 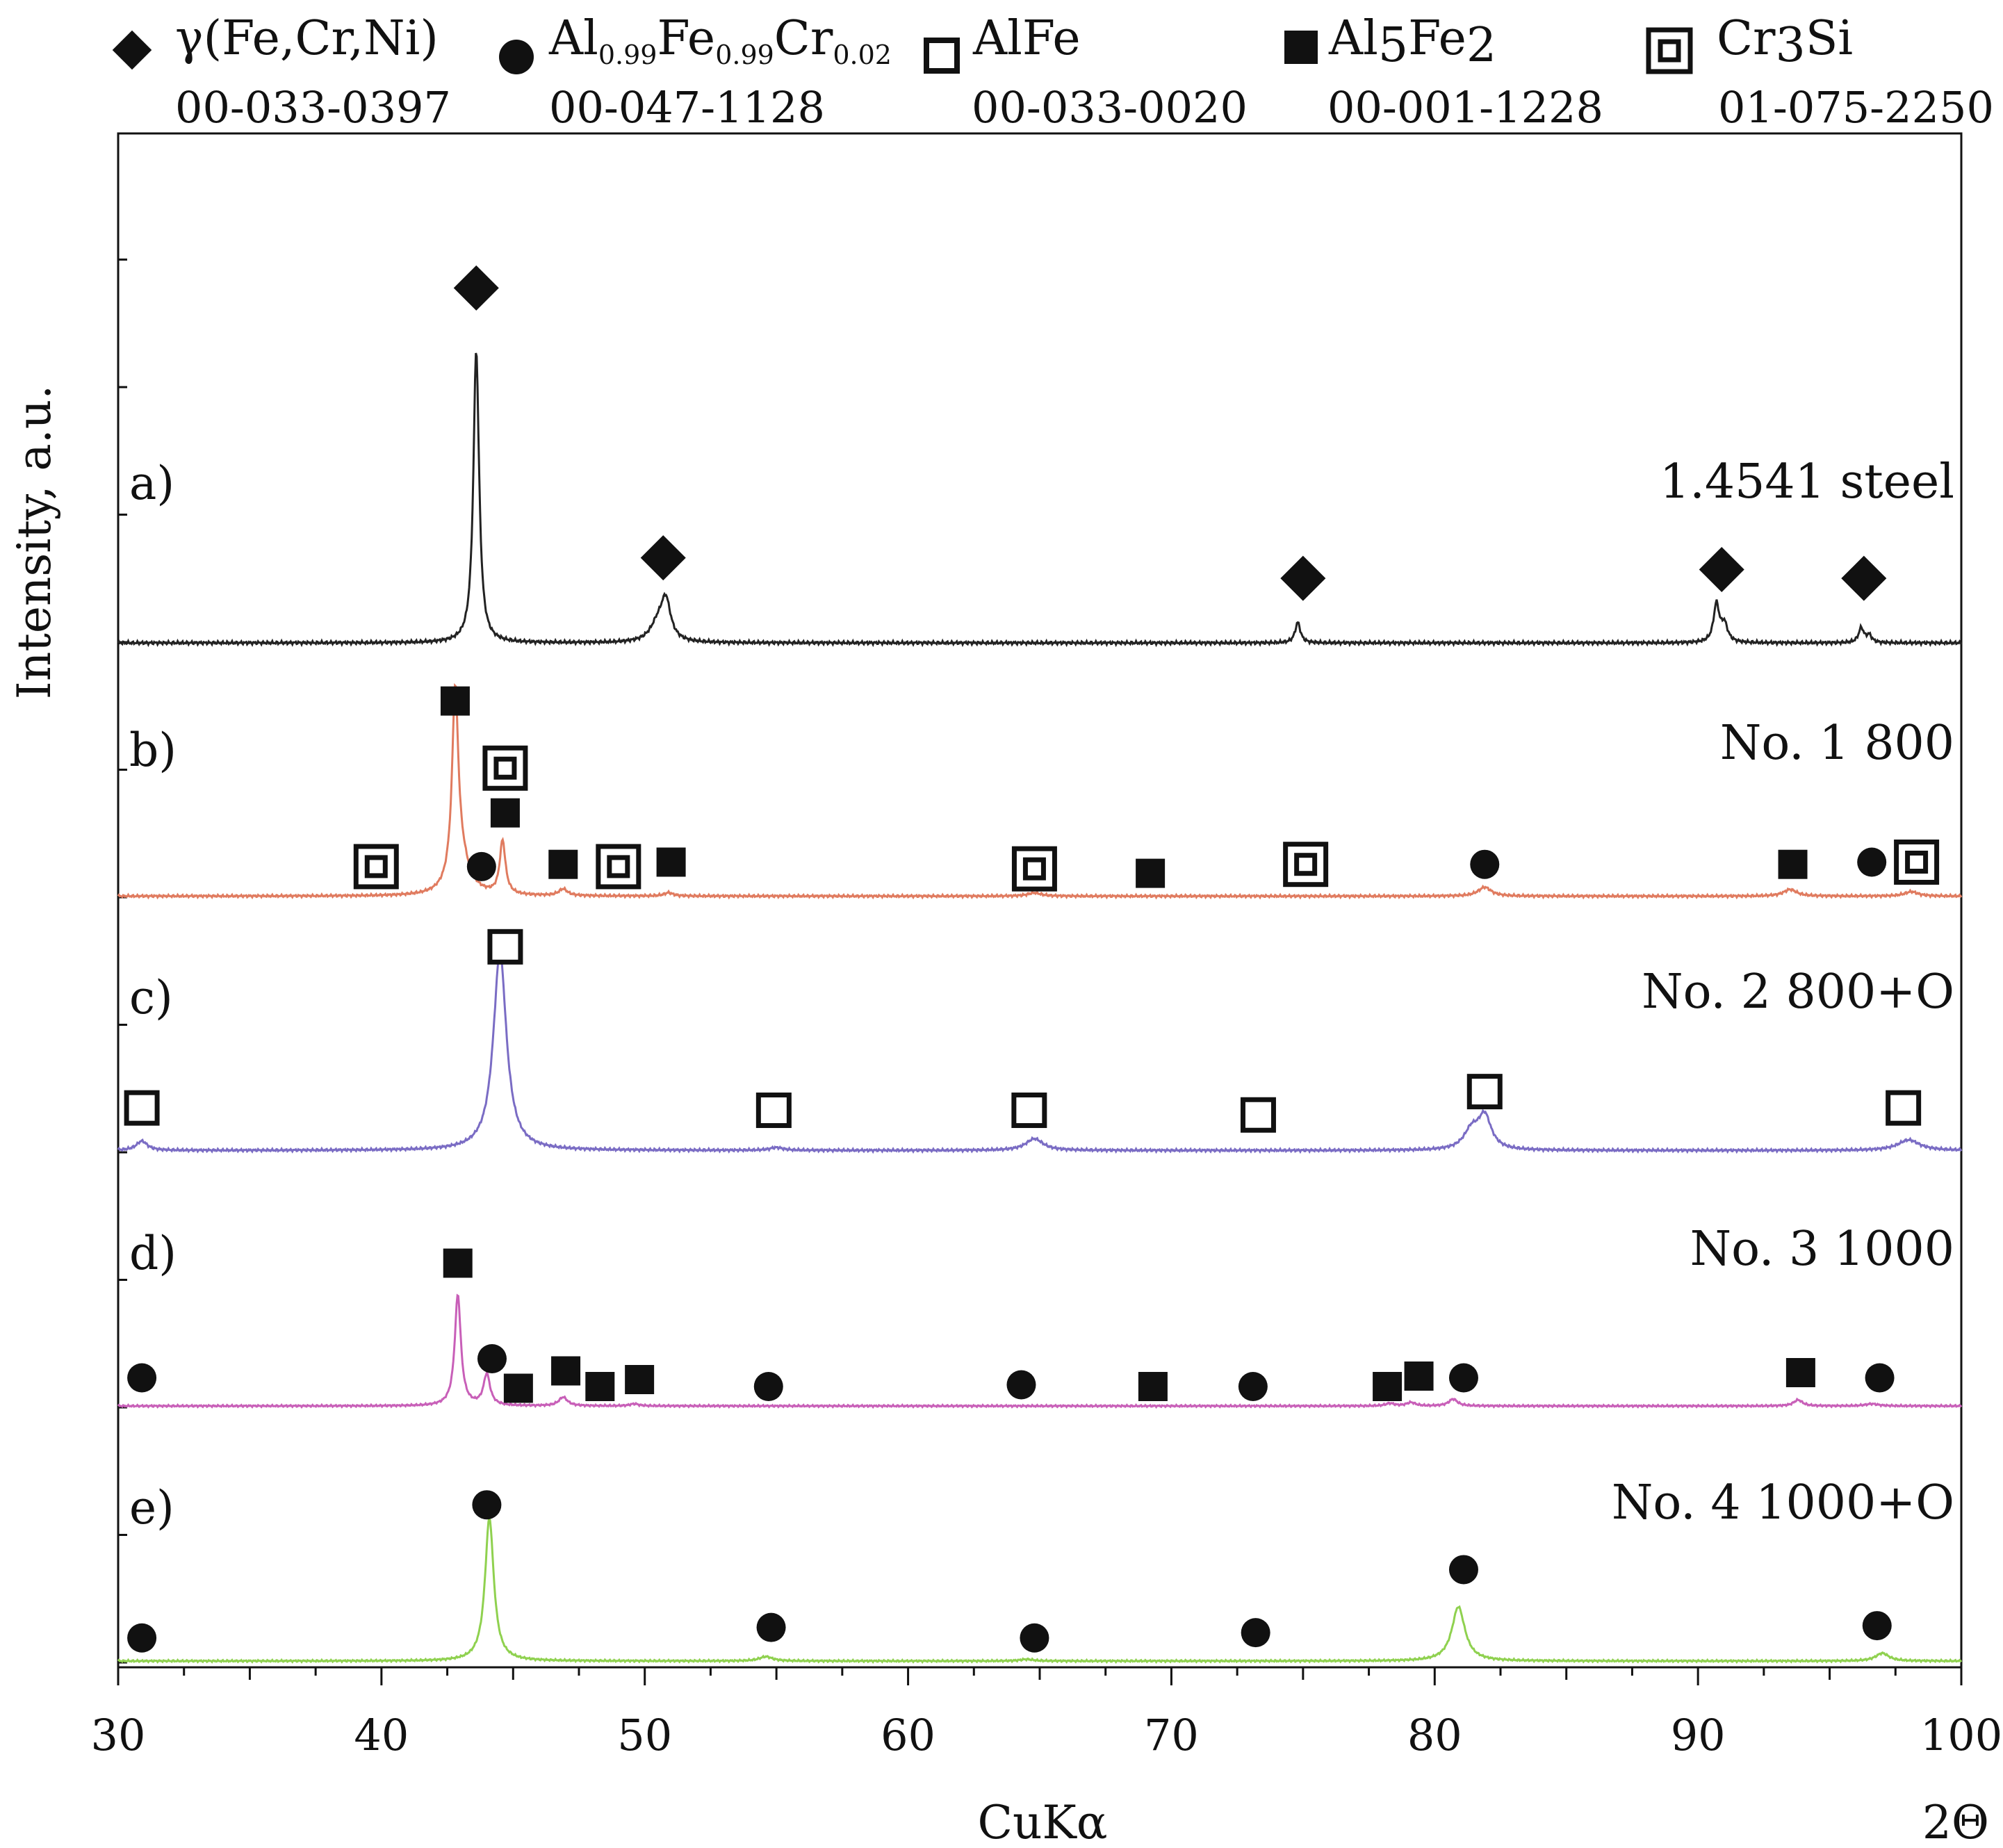 I want to click on series-line-e, so click(x=1040, y=1590).